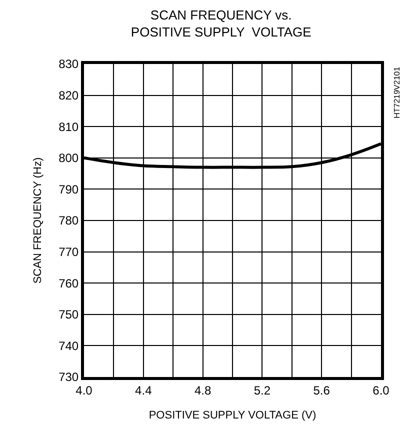 This screenshot has height=432, width=402. What do you see at coordinates (381, 390) in the screenshot?
I see `x-tick-label: 6.0` at bounding box center [381, 390].